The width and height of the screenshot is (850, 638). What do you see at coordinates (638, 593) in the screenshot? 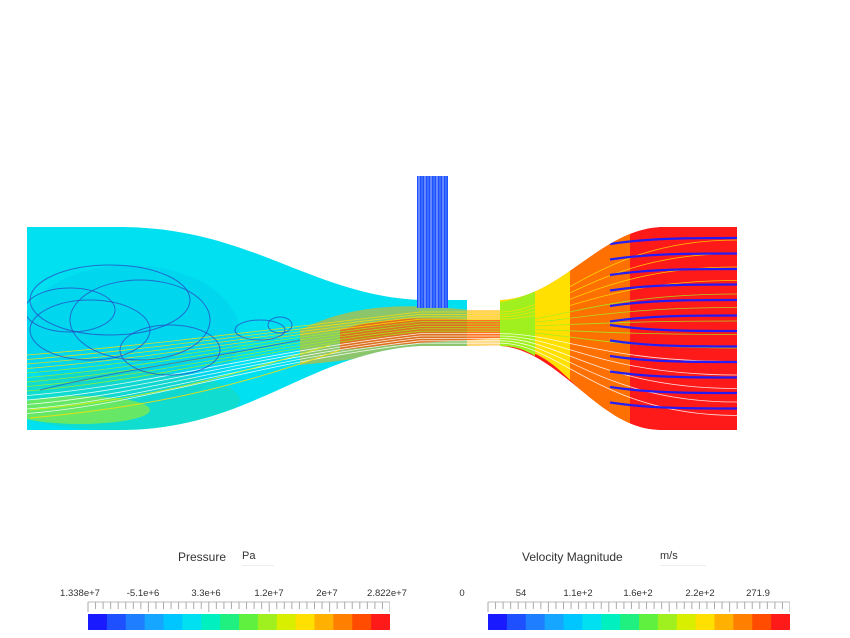
I see `velocity-tick-label: 1.6e+2` at bounding box center [638, 593].